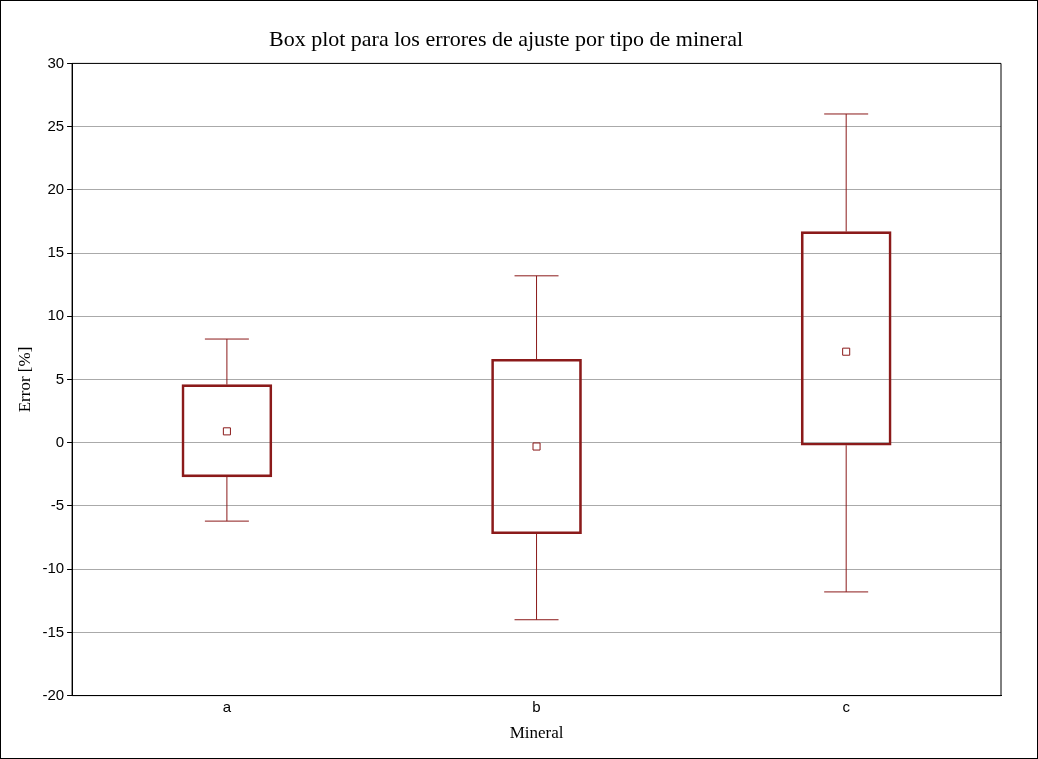  What do you see at coordinates (53, 694) in the screenshot?
I see `y-tick-label: -20` at bounding box center [53, 694].